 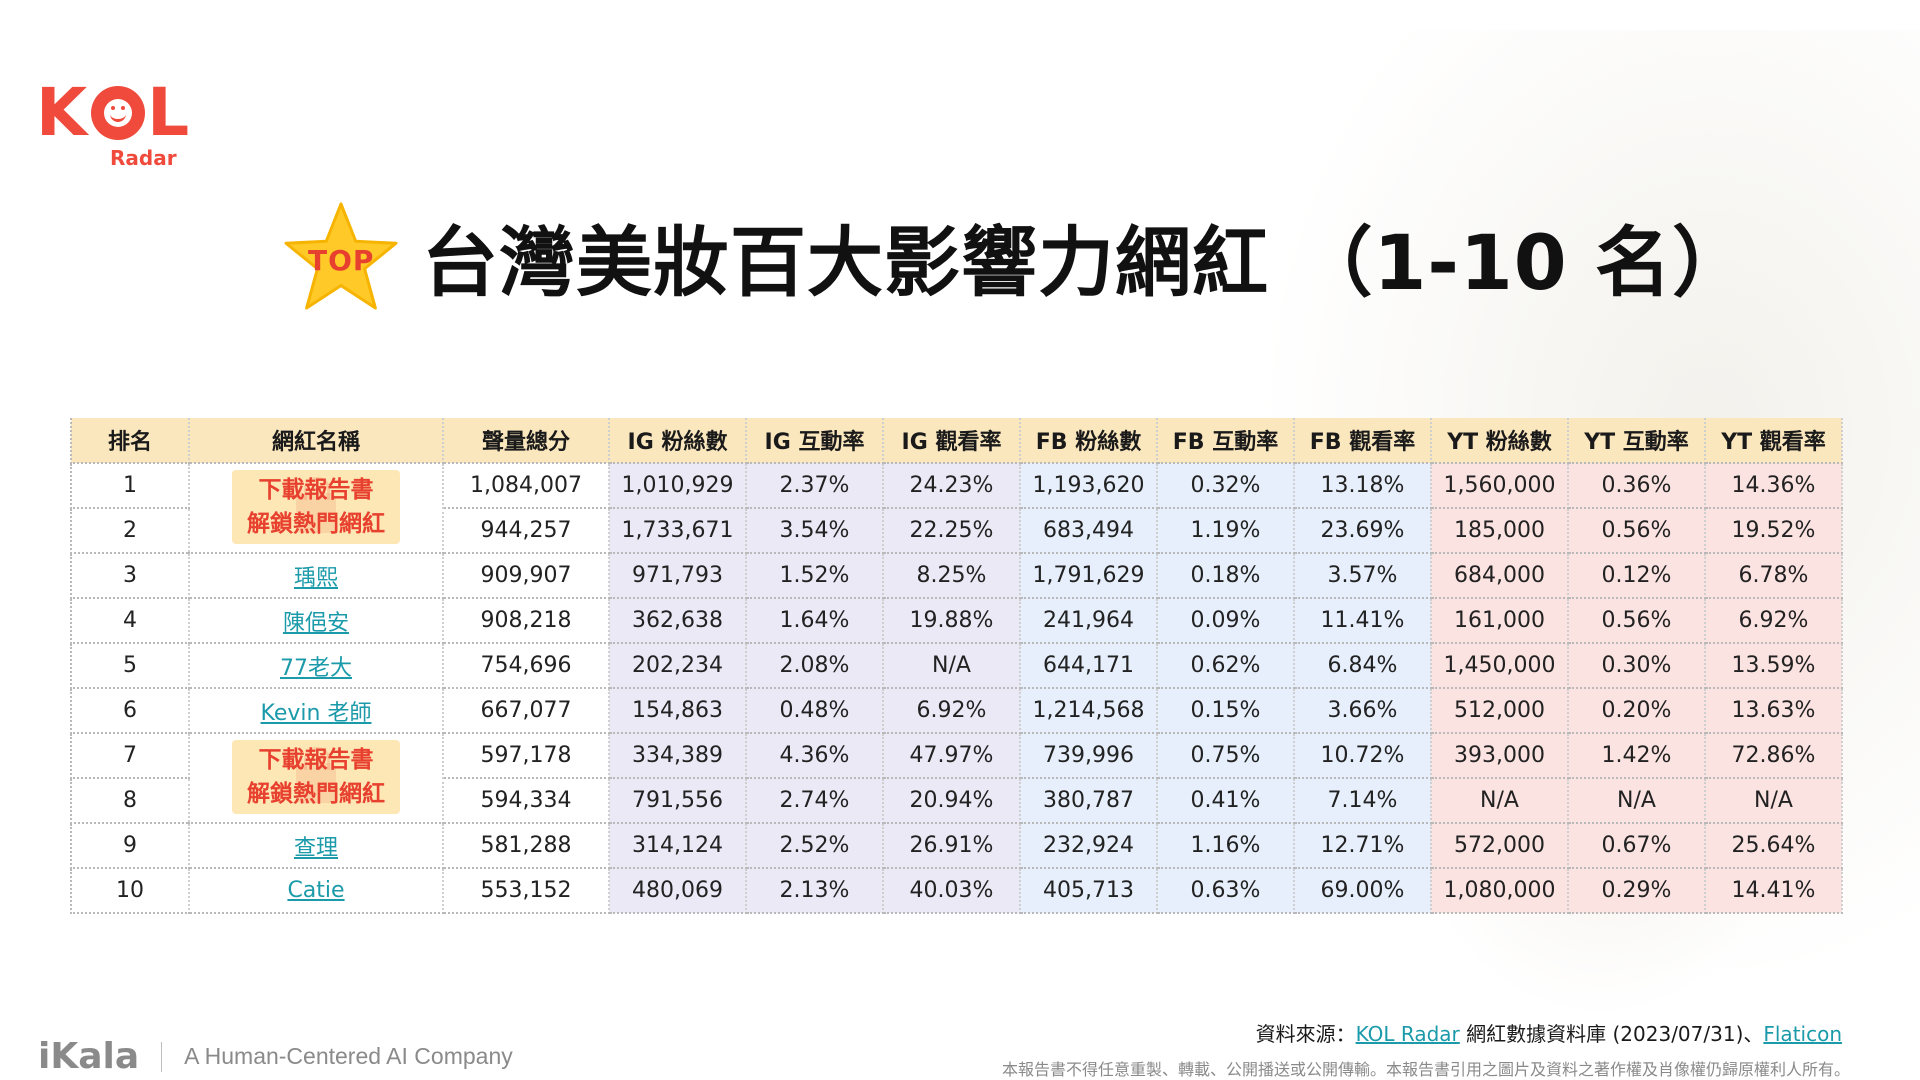 I want to click on cell-ig-engagement: 2.08%, so click(x=815, y=666).